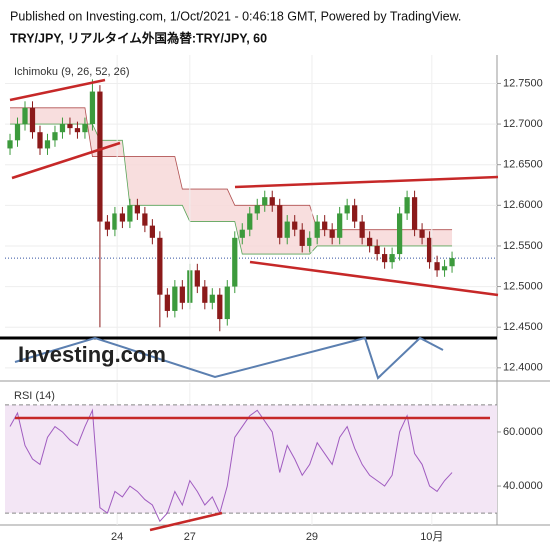  Describe the element at coordinates (523, 486) in the screenshot. I see `y-tick-label: 40.0000` at that location.